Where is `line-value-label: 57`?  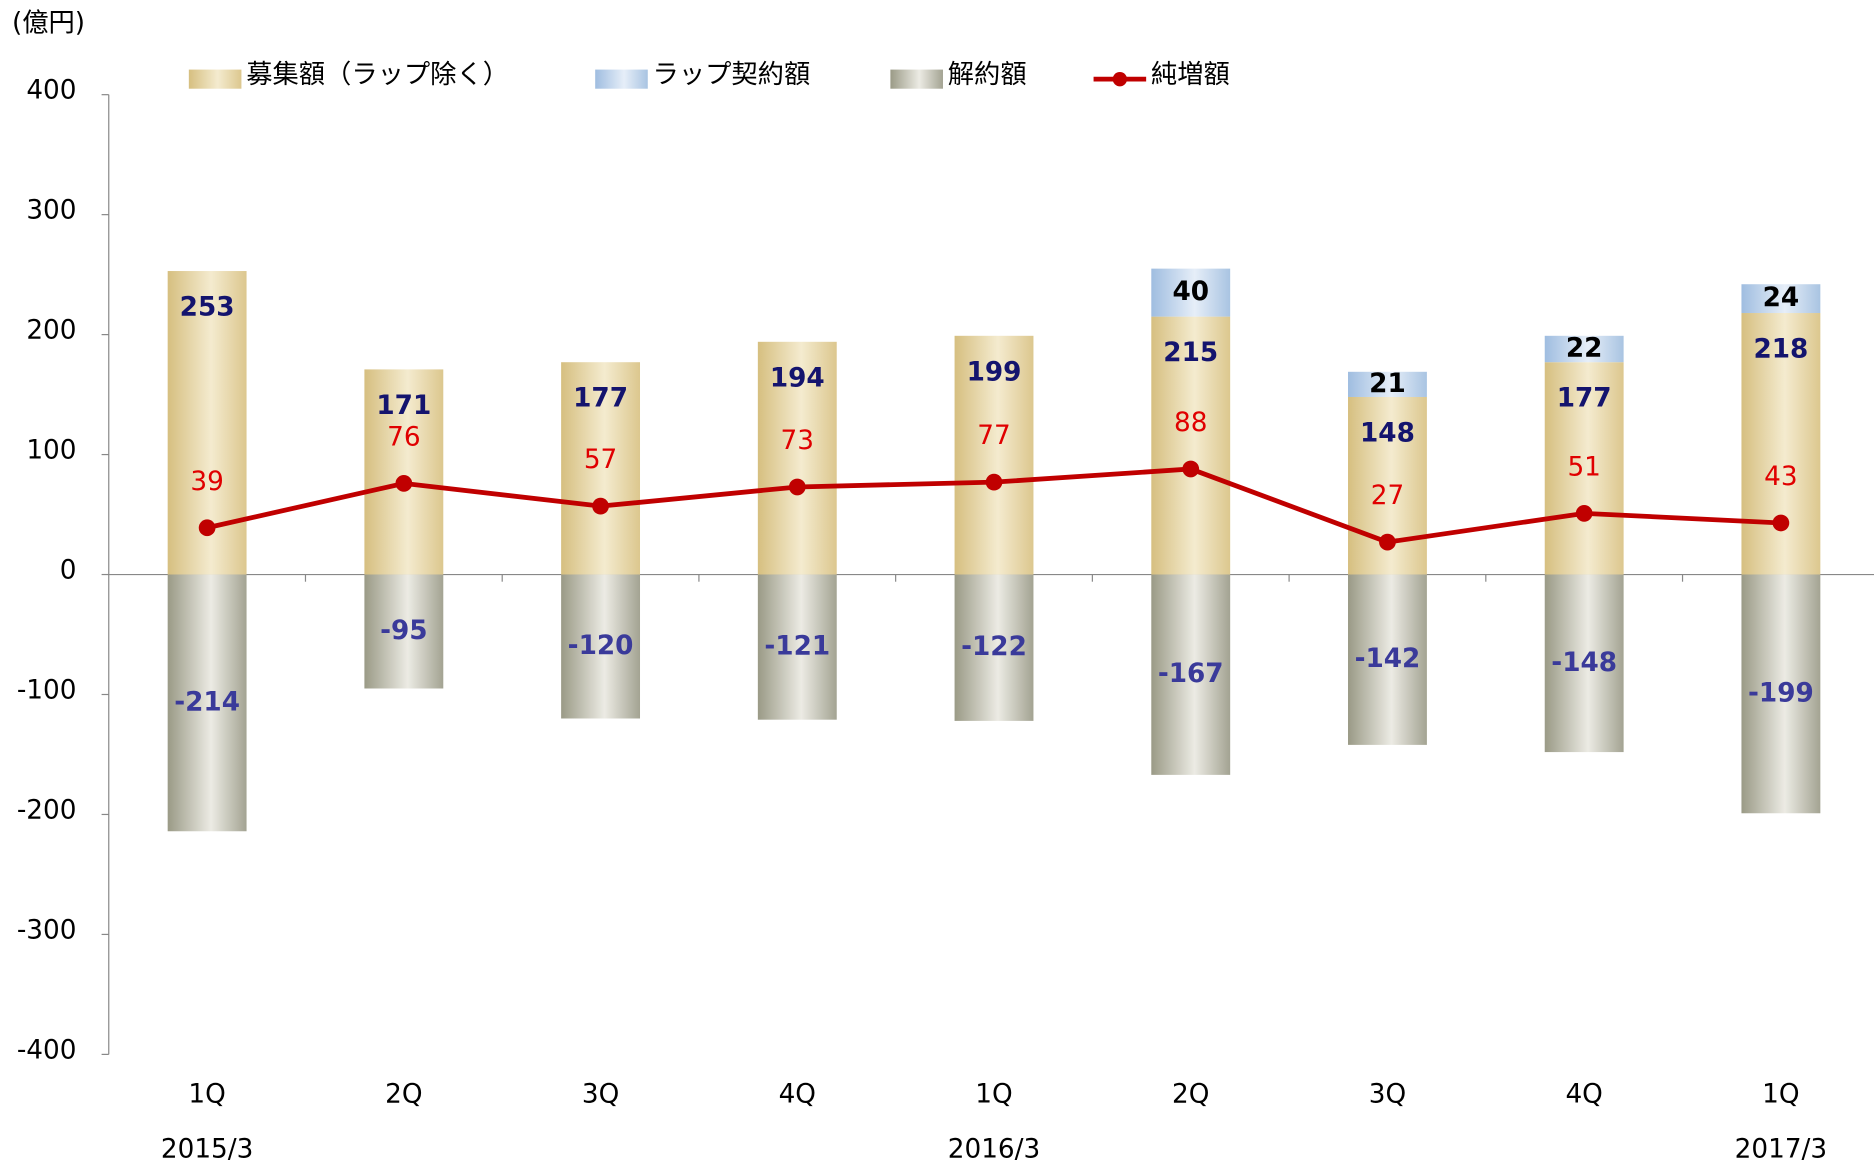
line-value-label: 57 is located at coordinates (600, 460).